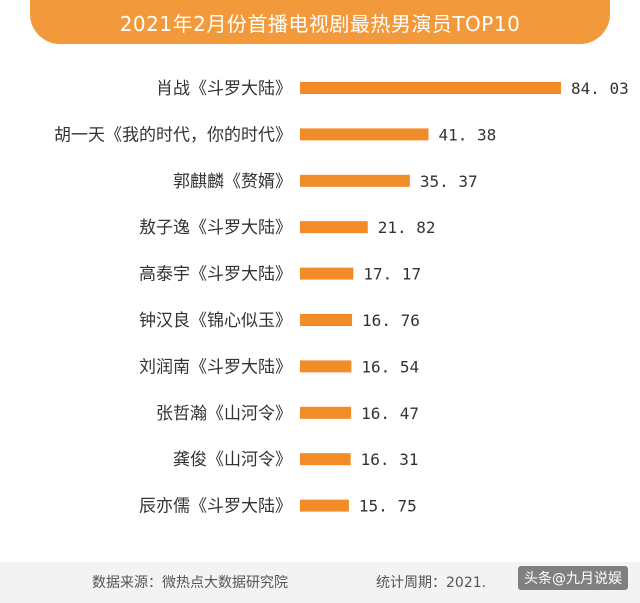  Describe the element at coordinates (388, 506) in the screenshot. I see `value-label: 15. 75` at that location.